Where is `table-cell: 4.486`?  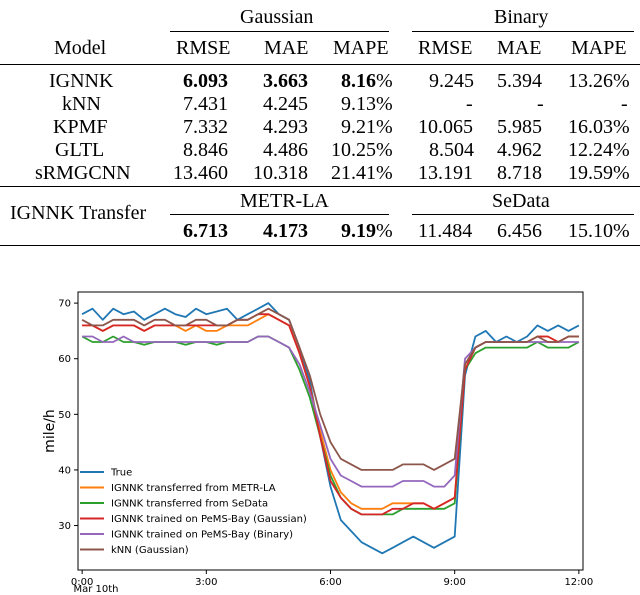 table-cell: 4.486 is located at coordinates (285, 150).